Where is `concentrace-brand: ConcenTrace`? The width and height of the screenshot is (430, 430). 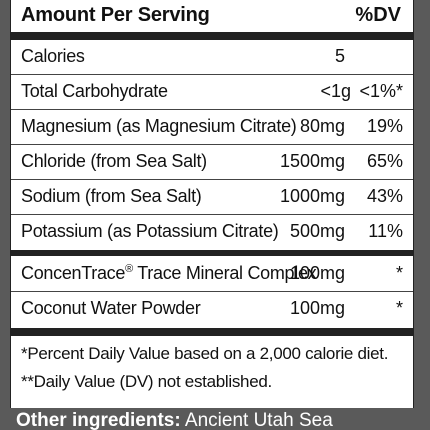
concentrace-brand: ConcenTrace is located at coordinates (73, 273).